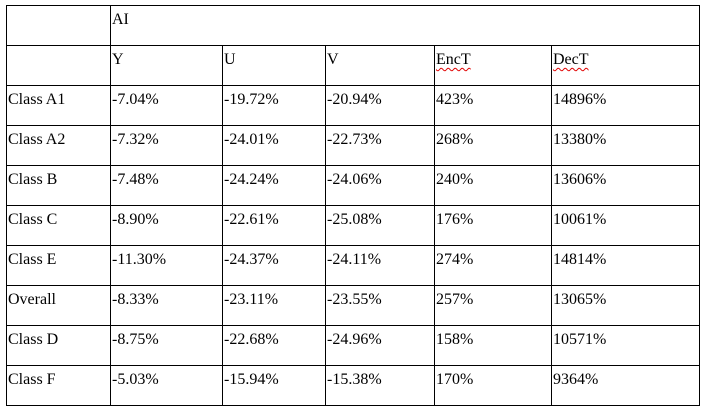  I want to click on cell: Class B, so click(58, 185).